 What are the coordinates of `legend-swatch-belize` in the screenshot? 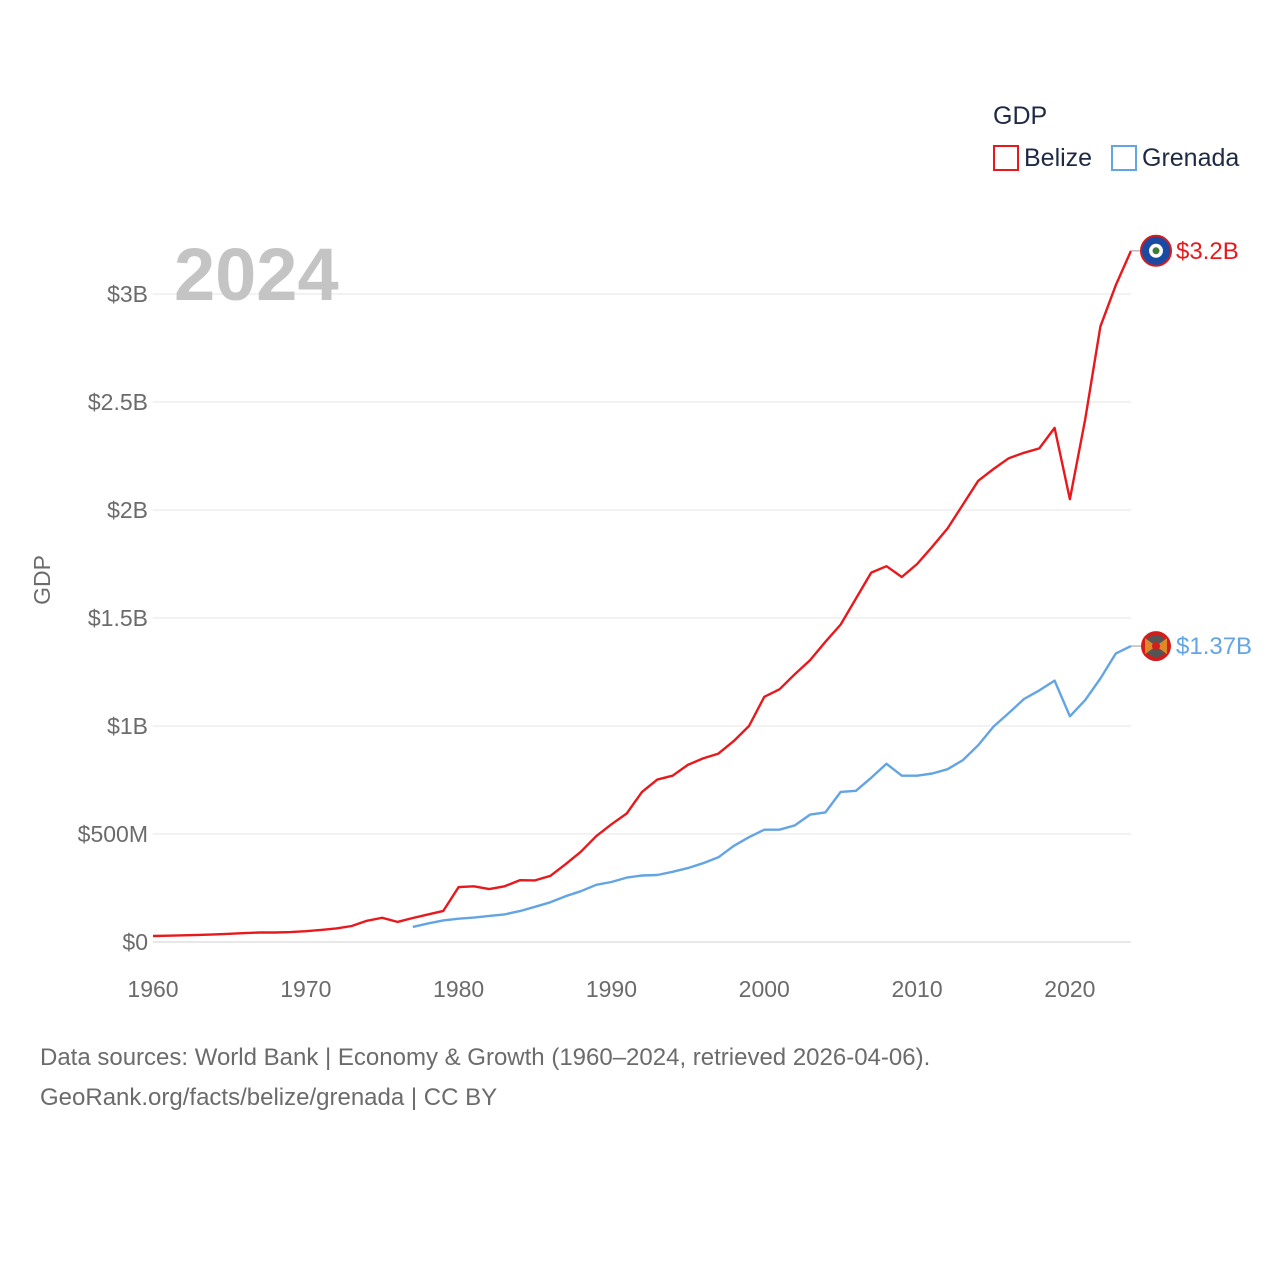 It's located at (1006, 158).